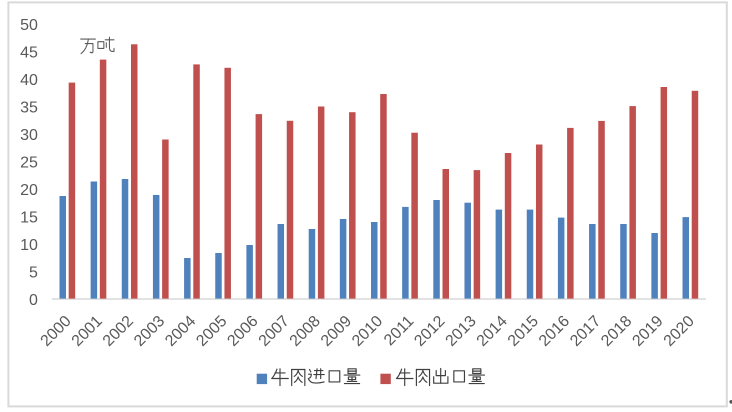 Image resolution: width=732 pixels, height=412 pixels. What do you see at coordinates (29, 245) in the screenshot?
I see `svg-text: 10` at bounding box center [29, 245].